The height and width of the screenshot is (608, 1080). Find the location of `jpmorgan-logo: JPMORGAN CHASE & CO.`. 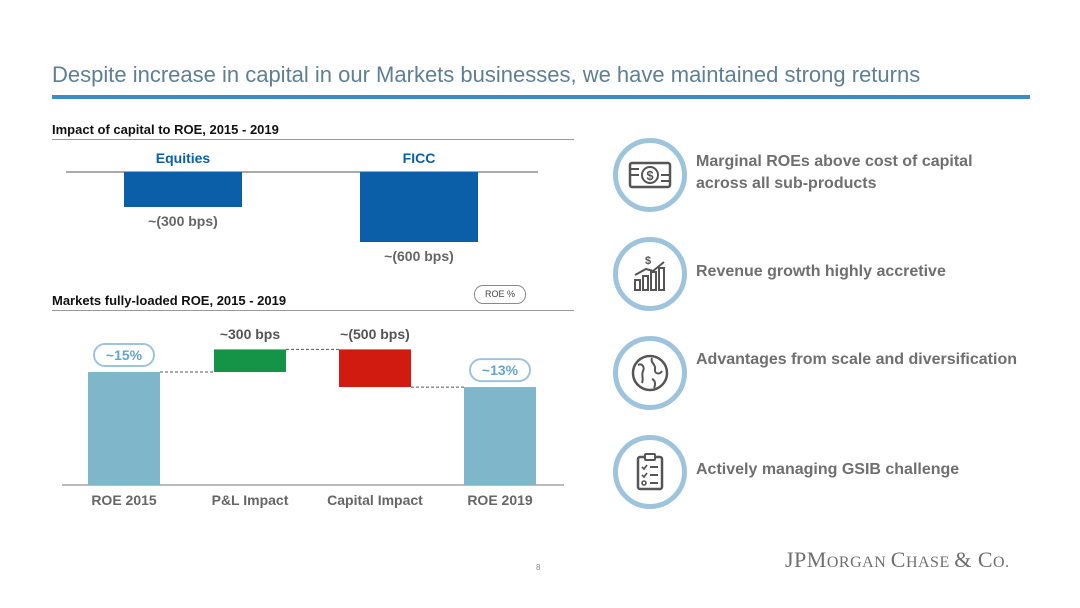

jpmorgan-logo: JPMORGAN CHASE & CO. is located at coordinates (897, 559).